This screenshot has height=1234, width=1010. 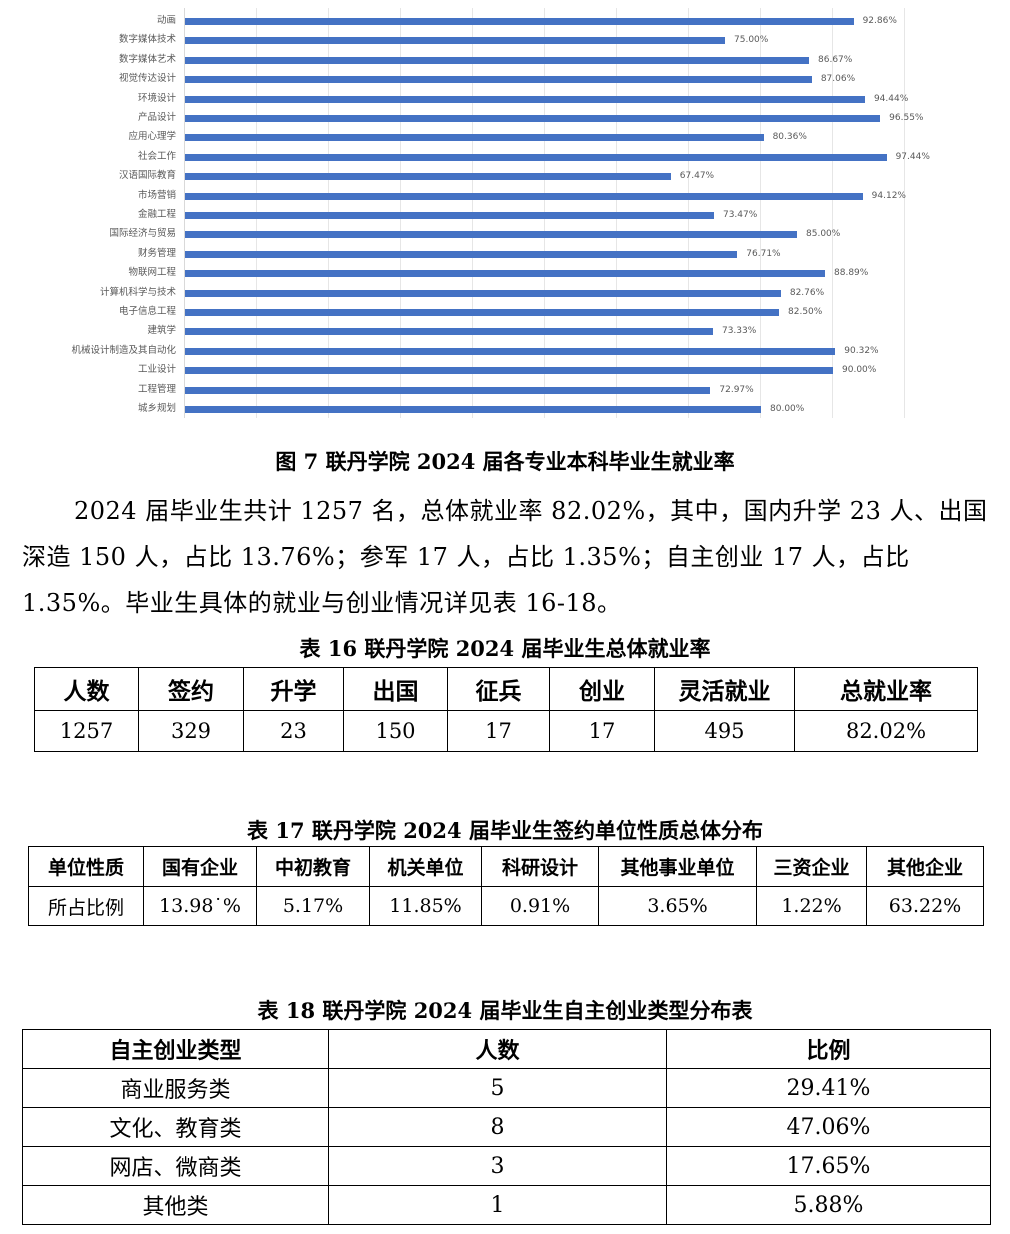 I want to click on chart-row: 物联网工程 88.89%, so click(x=505, y=273).